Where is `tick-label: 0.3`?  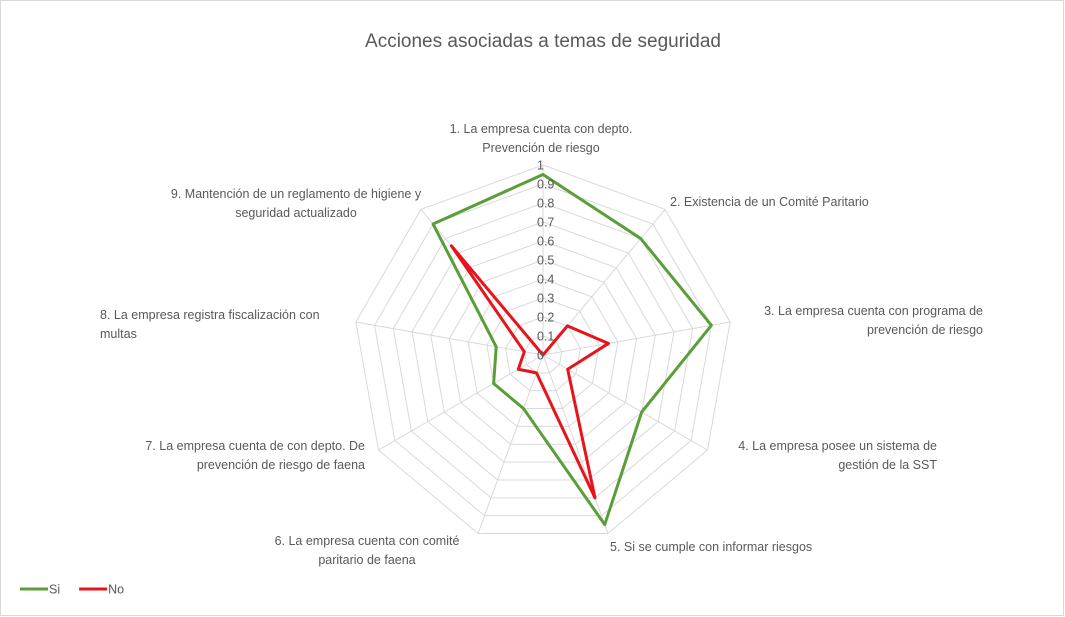
tick-label: 0.3 is located at coordinates (545, 298).